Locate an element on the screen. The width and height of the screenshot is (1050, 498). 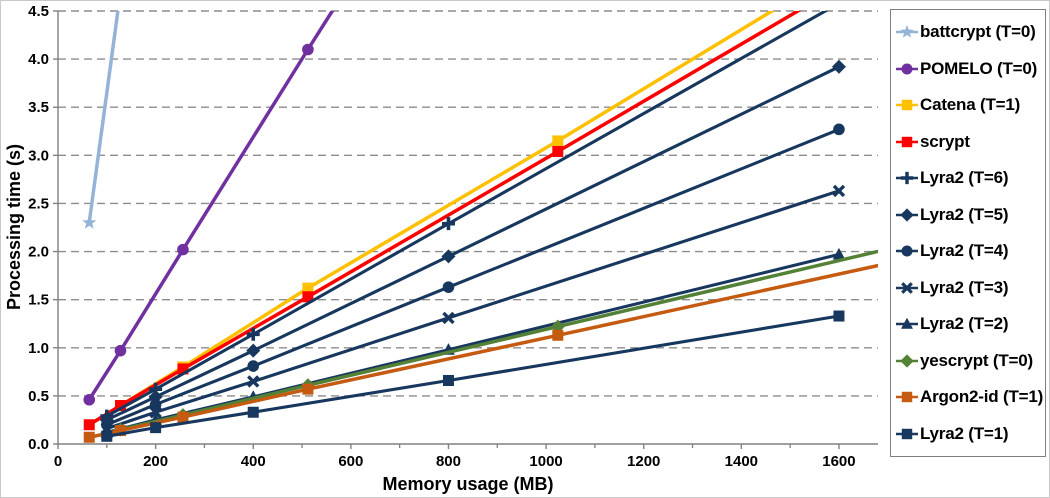
y-tick-label: 3.0 is located at coordinates (38, 155).